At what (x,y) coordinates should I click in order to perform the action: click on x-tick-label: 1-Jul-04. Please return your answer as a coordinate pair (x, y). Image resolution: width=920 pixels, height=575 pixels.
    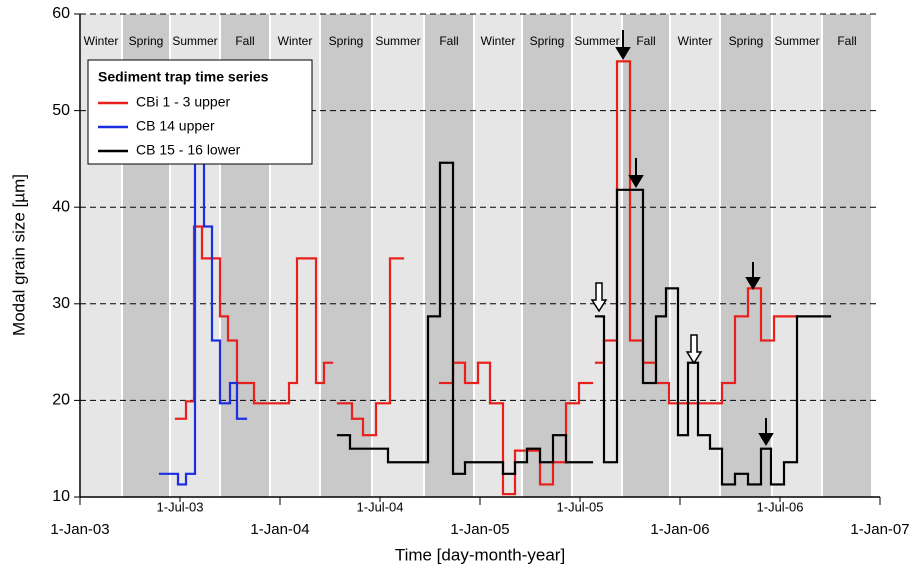
    Looking at the image, I should click on (380, 506).